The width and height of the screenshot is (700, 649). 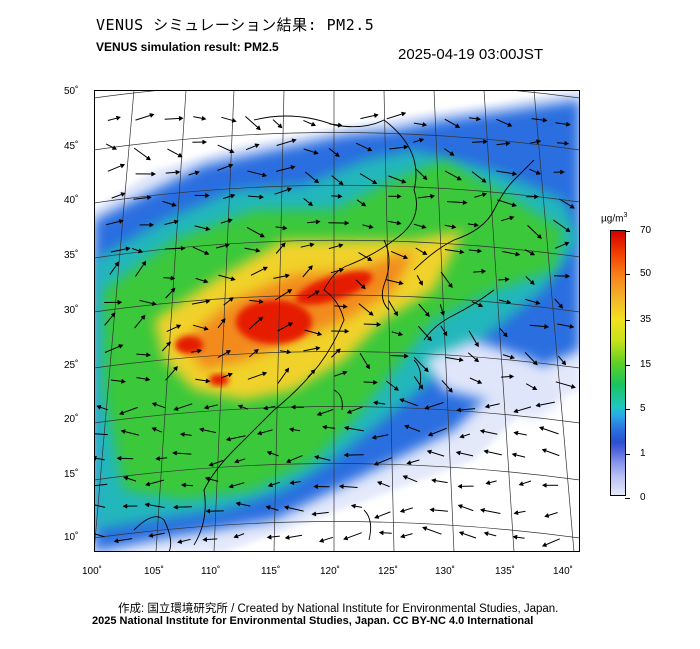 What do you see at coordinates (646, 364) in the screenshot?
I see `colorbar-tick-label: 15` at bounding box center [646, 364].